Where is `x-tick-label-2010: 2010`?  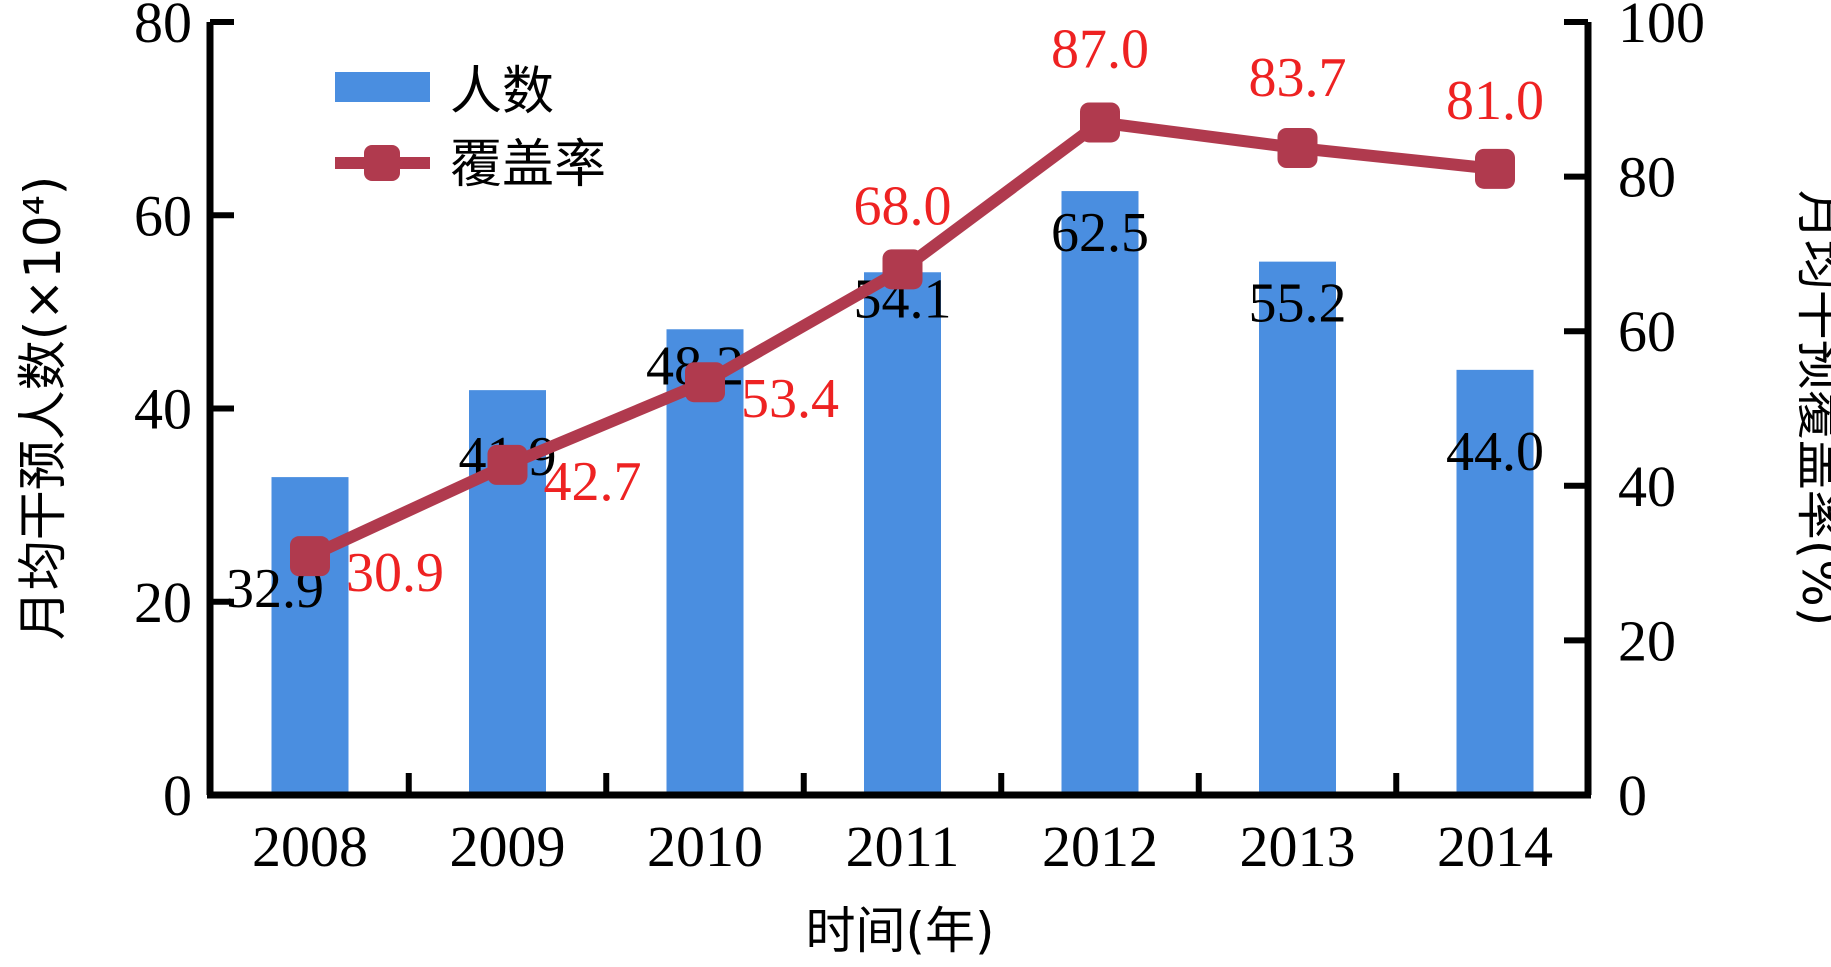 x-tick-label-2010: 2010 is located at coordinates (705, 846).